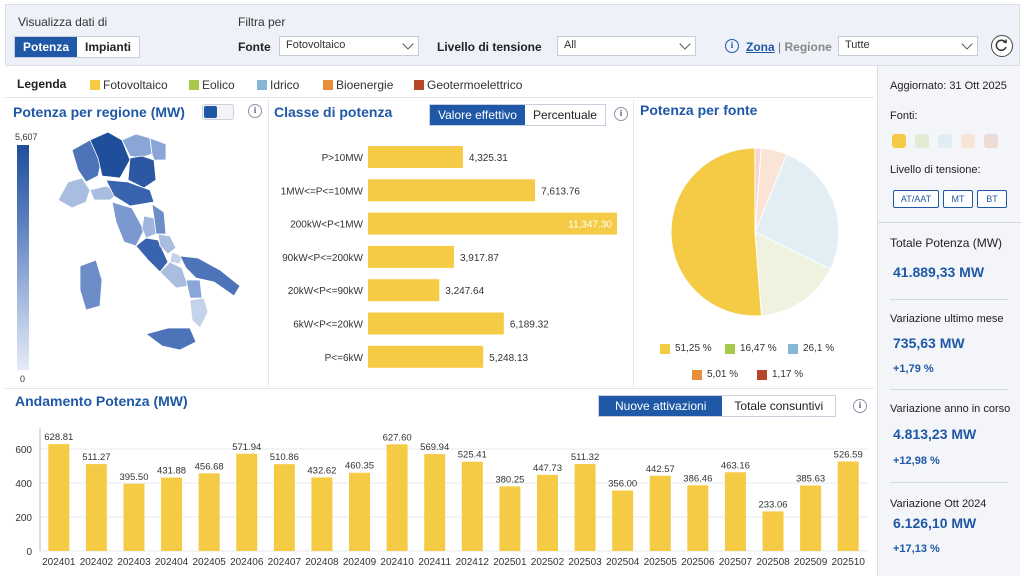 The width and height of the screenshot is (1024, 580). I want to click on prev-pct: +17,13 %, so click(916, 549).